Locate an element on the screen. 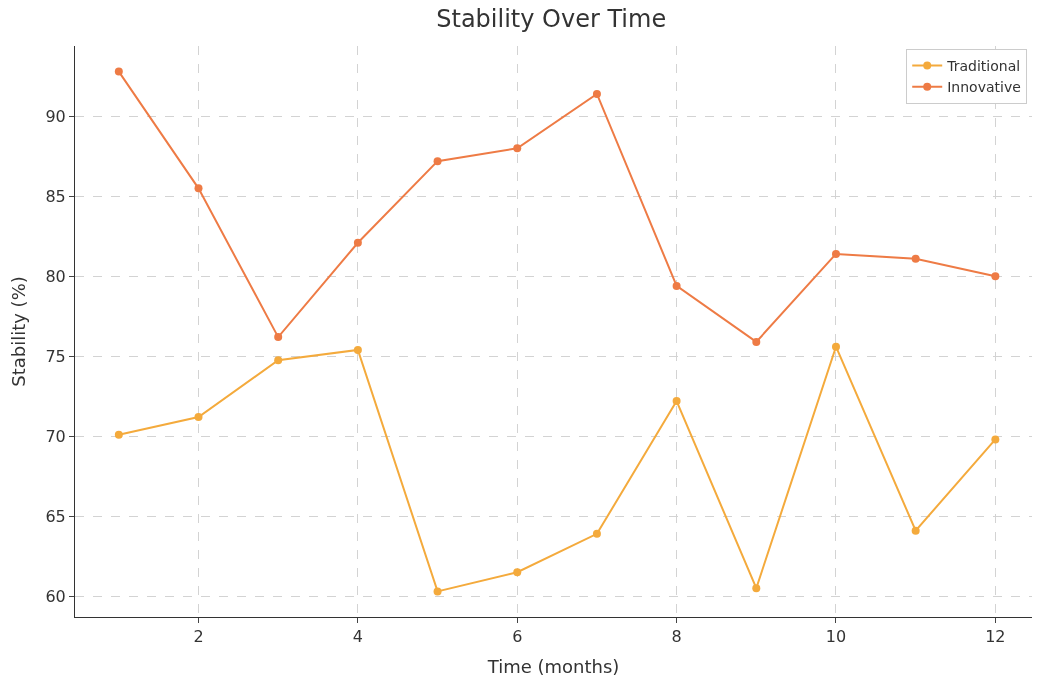  x-tick-label: 4 is located at coordinates (357, 637).